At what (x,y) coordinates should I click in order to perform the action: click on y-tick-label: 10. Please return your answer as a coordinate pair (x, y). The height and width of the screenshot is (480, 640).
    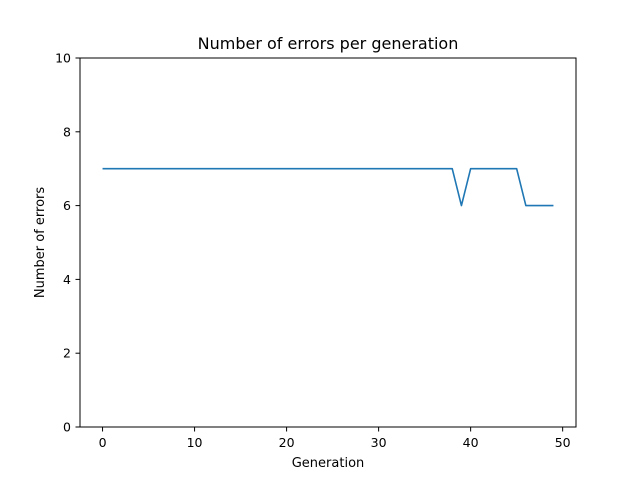
    Looking at the image, I should click on (63, 58).